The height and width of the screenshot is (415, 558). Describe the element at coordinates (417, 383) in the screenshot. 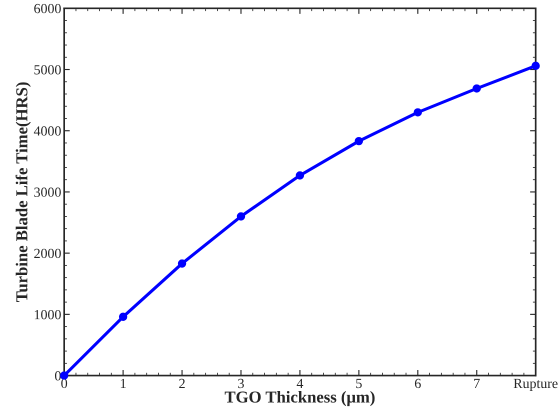

I see `x-tick-label: 6` at that location.